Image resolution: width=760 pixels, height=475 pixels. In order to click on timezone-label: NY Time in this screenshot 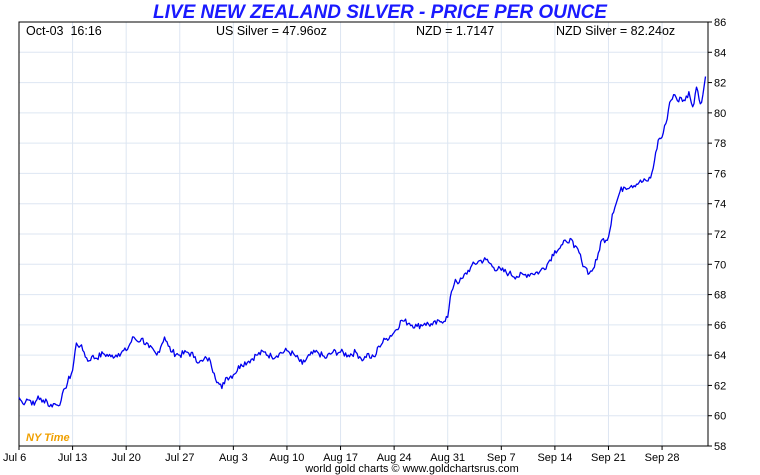, I will do `click(48, 438)`.